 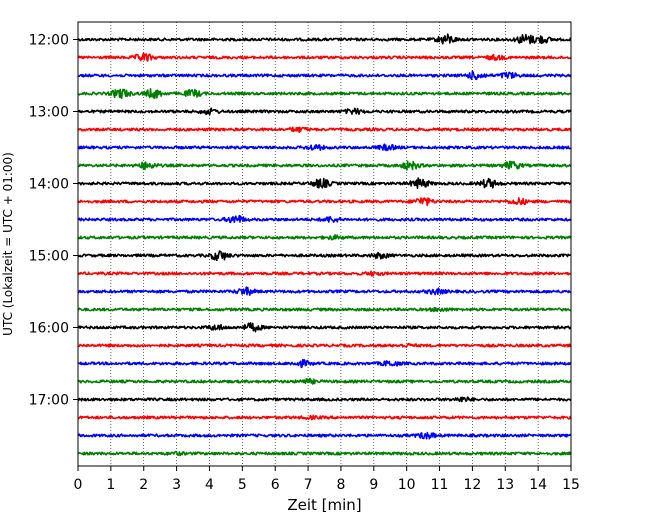 I want to click on y-tick-label: 15:00, so click(x=49, y=257).